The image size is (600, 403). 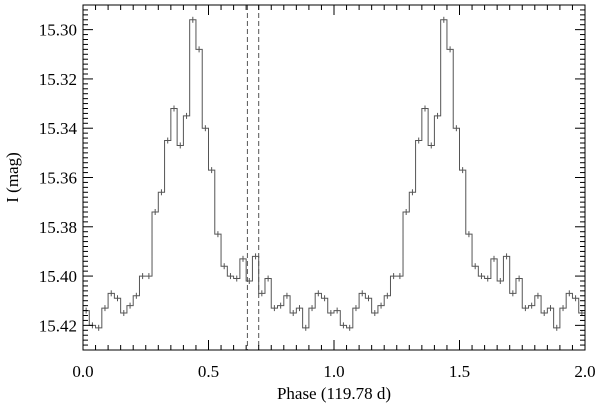 I want to click on y-tick-label: 15.38, so click(x=58, y=227).